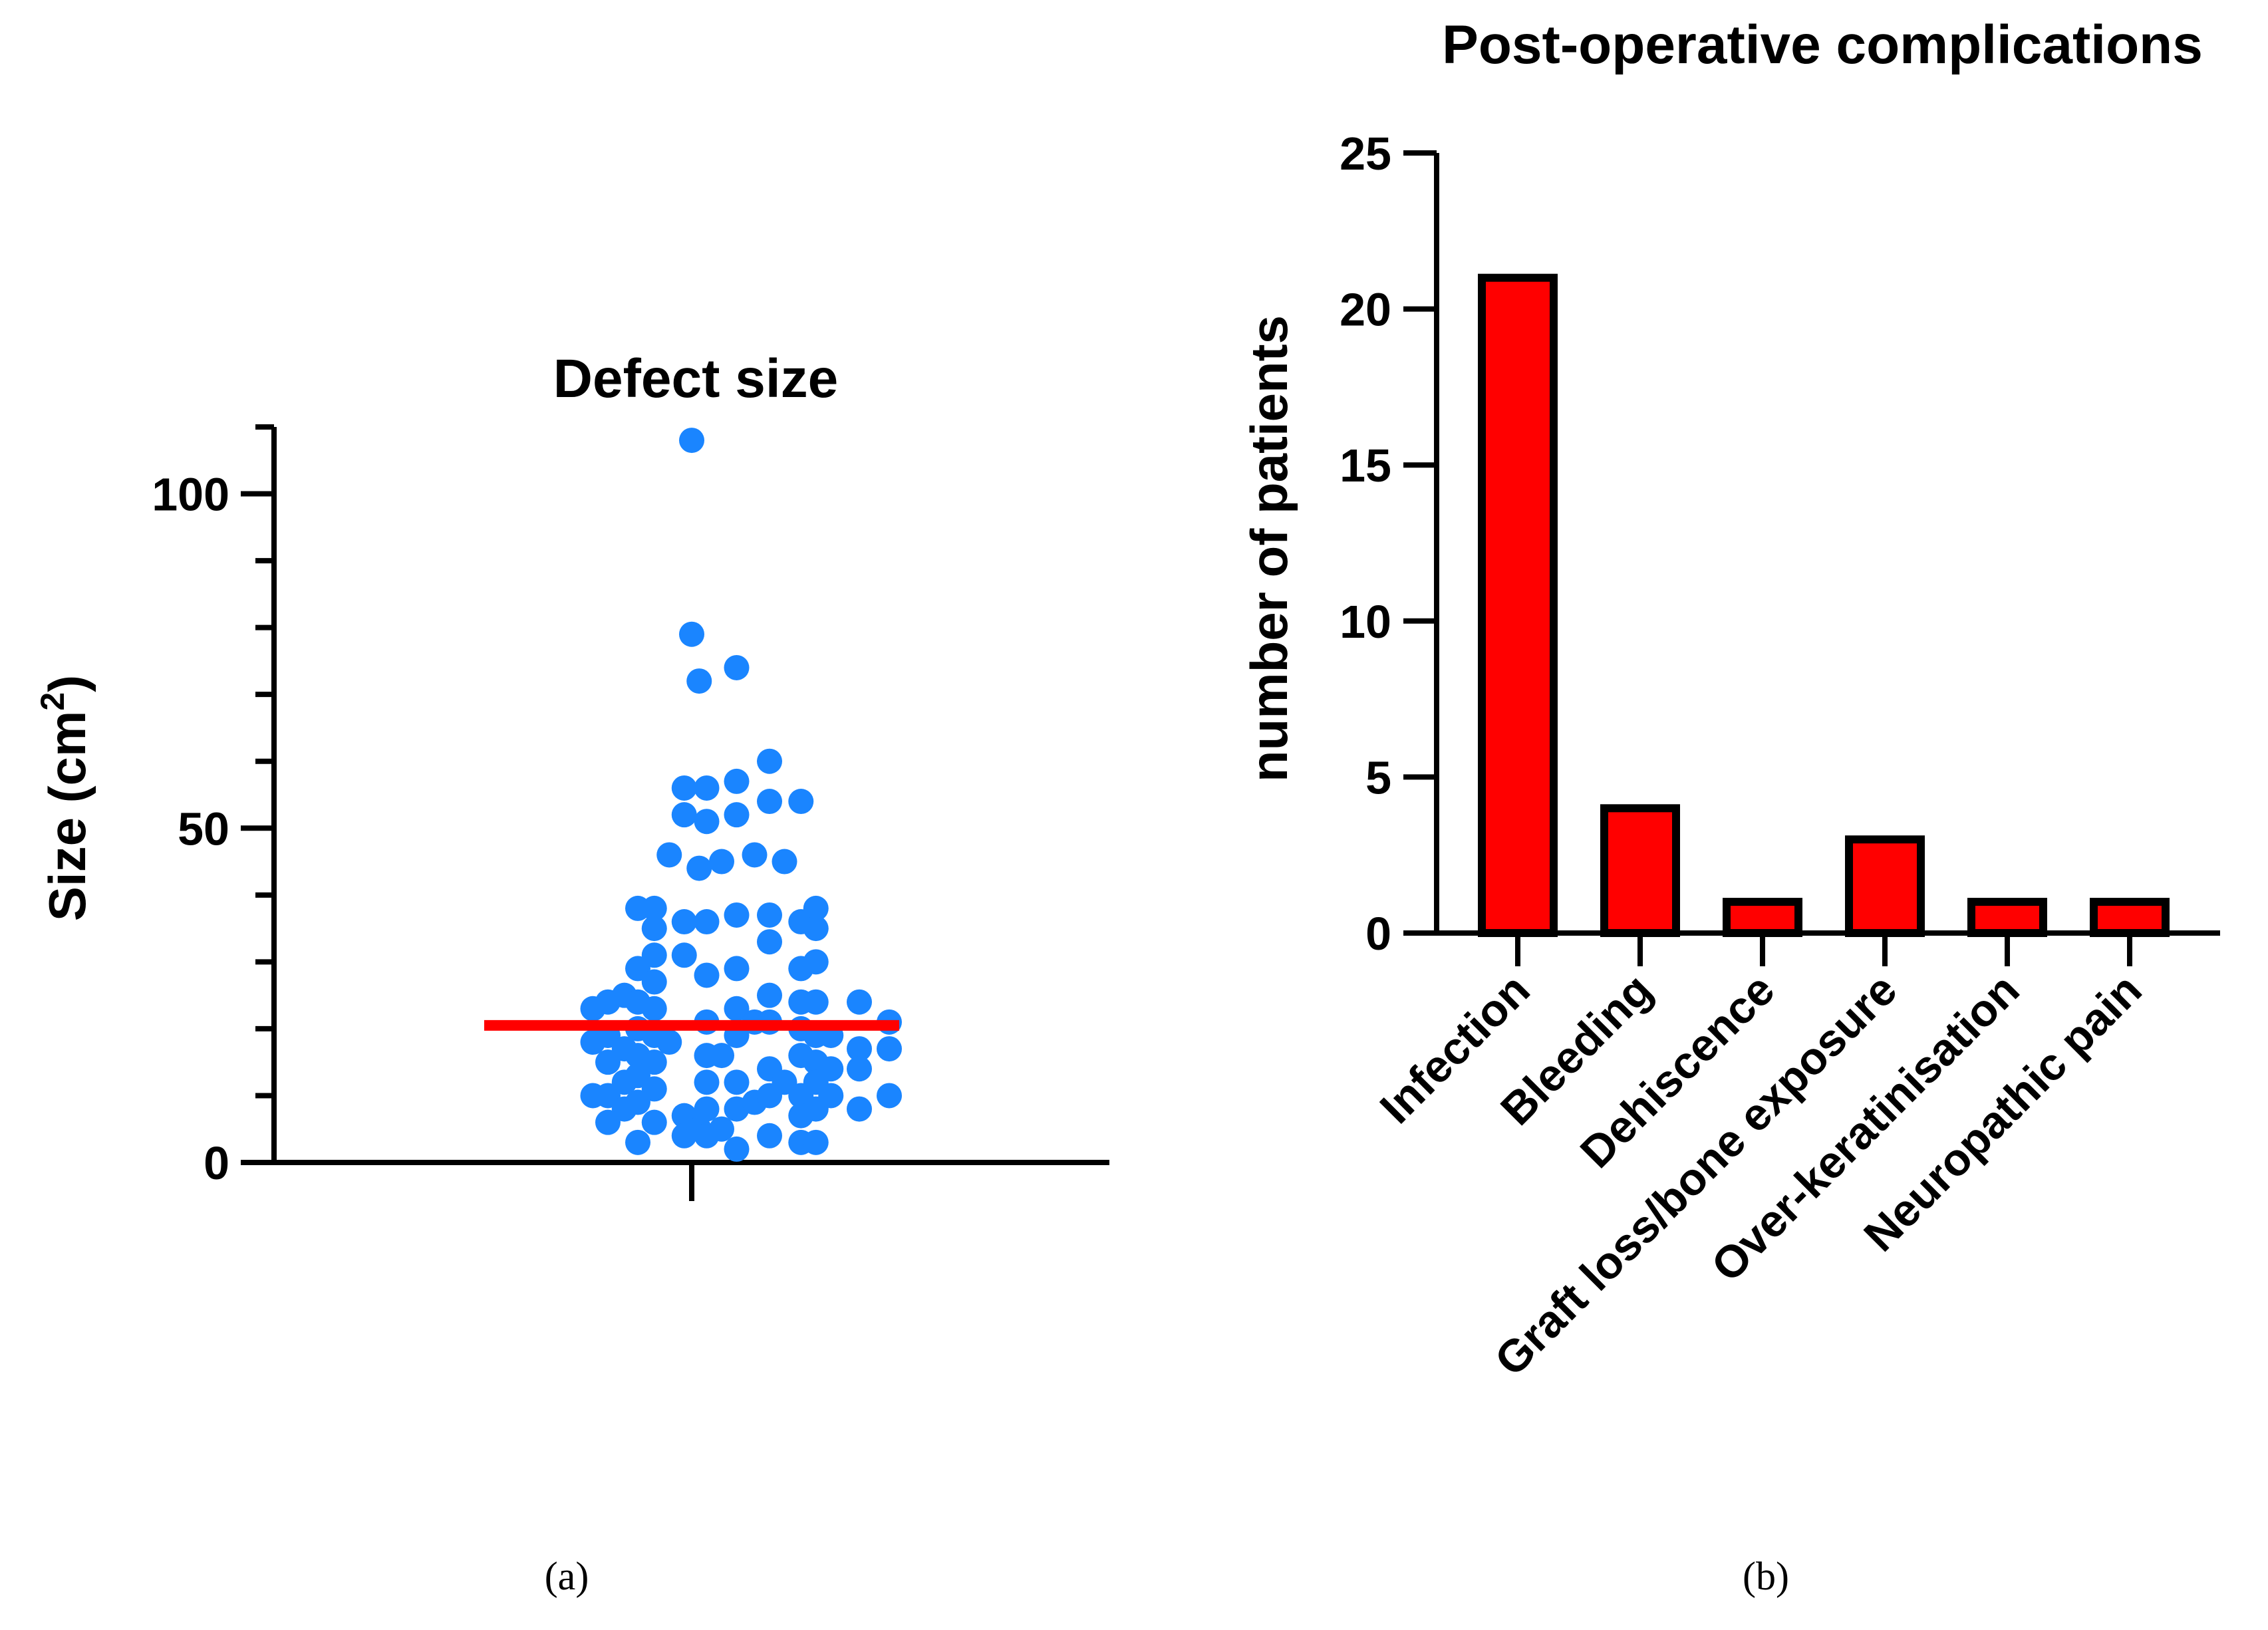 The height and width of the screenshot is (1630, 2268). I want to click on chart-b-ytick-label: 10, so click(1366, 622).